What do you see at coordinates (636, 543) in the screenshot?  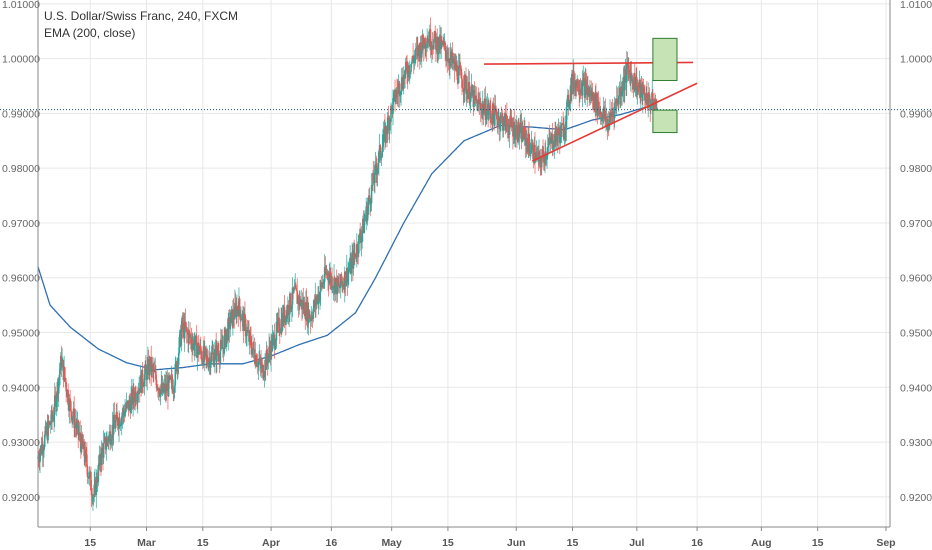 I see `x-tick-label: Jul` at bounding box center [636, 543].